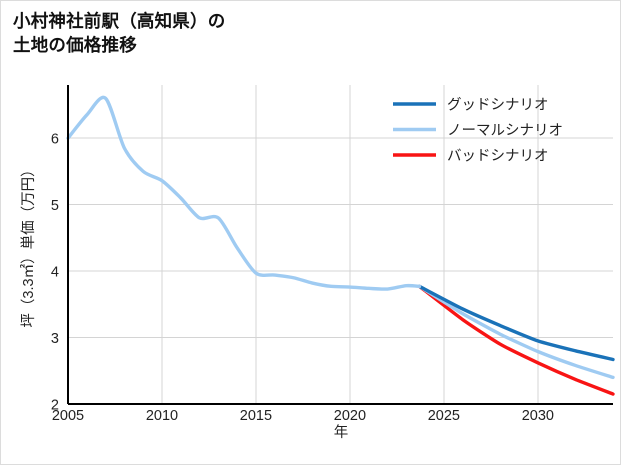 The image size is (621, 465). What do you see at coordinates (55, 406) in the screenshot?
I see `y-tick-label: 2` at bounding box center [55, 406].